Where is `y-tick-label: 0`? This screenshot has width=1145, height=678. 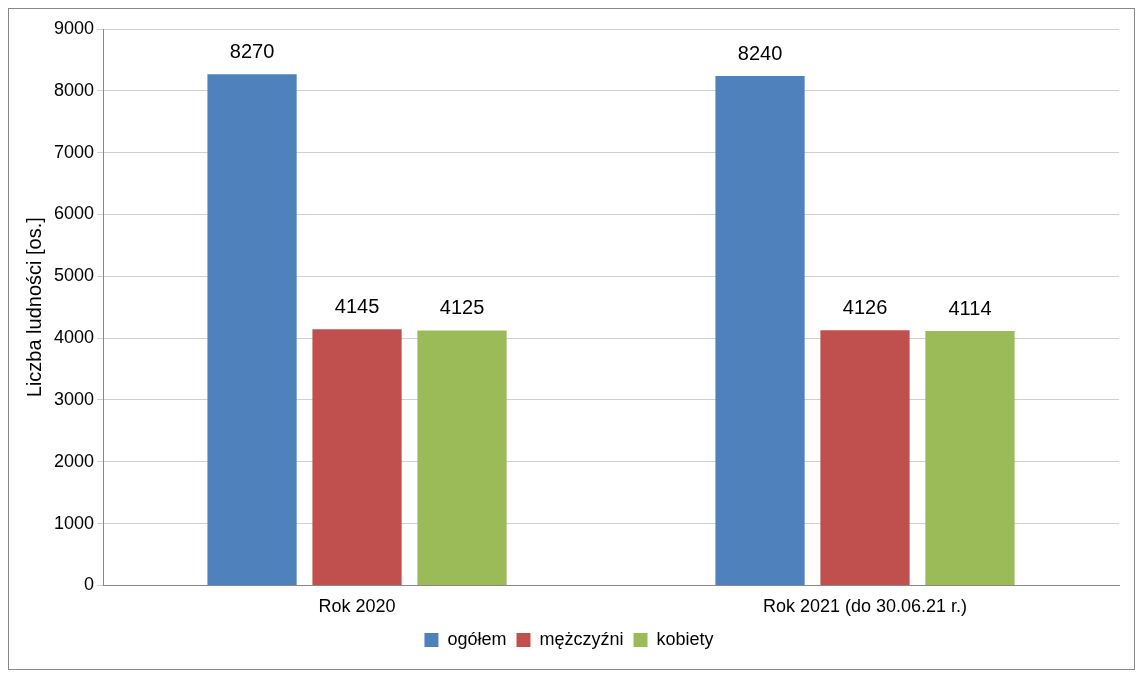 y-tick-label: 0 is located at coordinates (89, 584).